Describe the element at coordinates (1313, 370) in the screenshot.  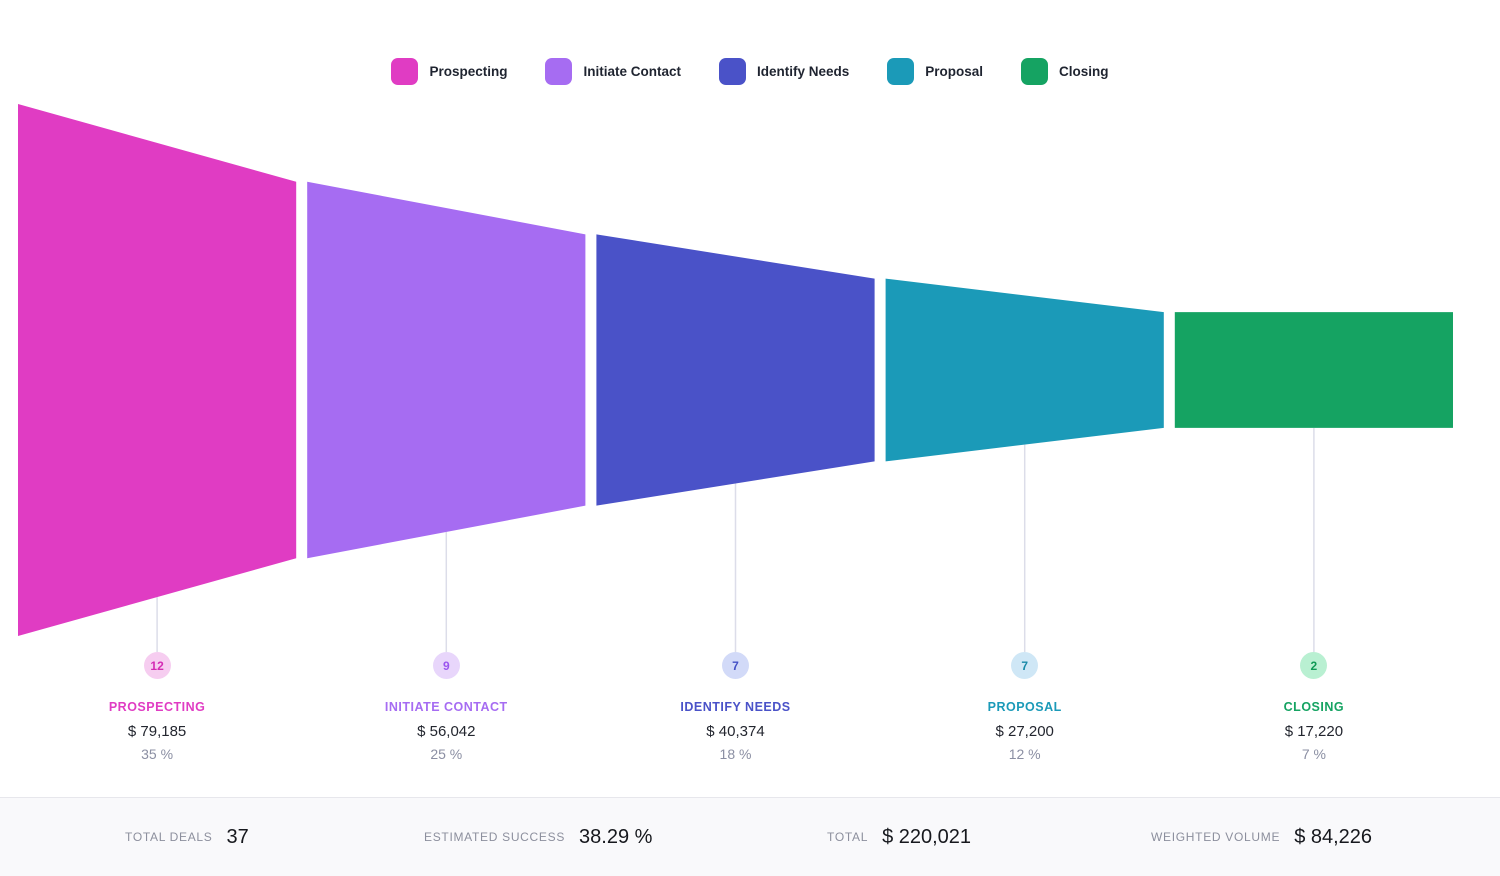
I see `funnel-segment-closing` at that location.